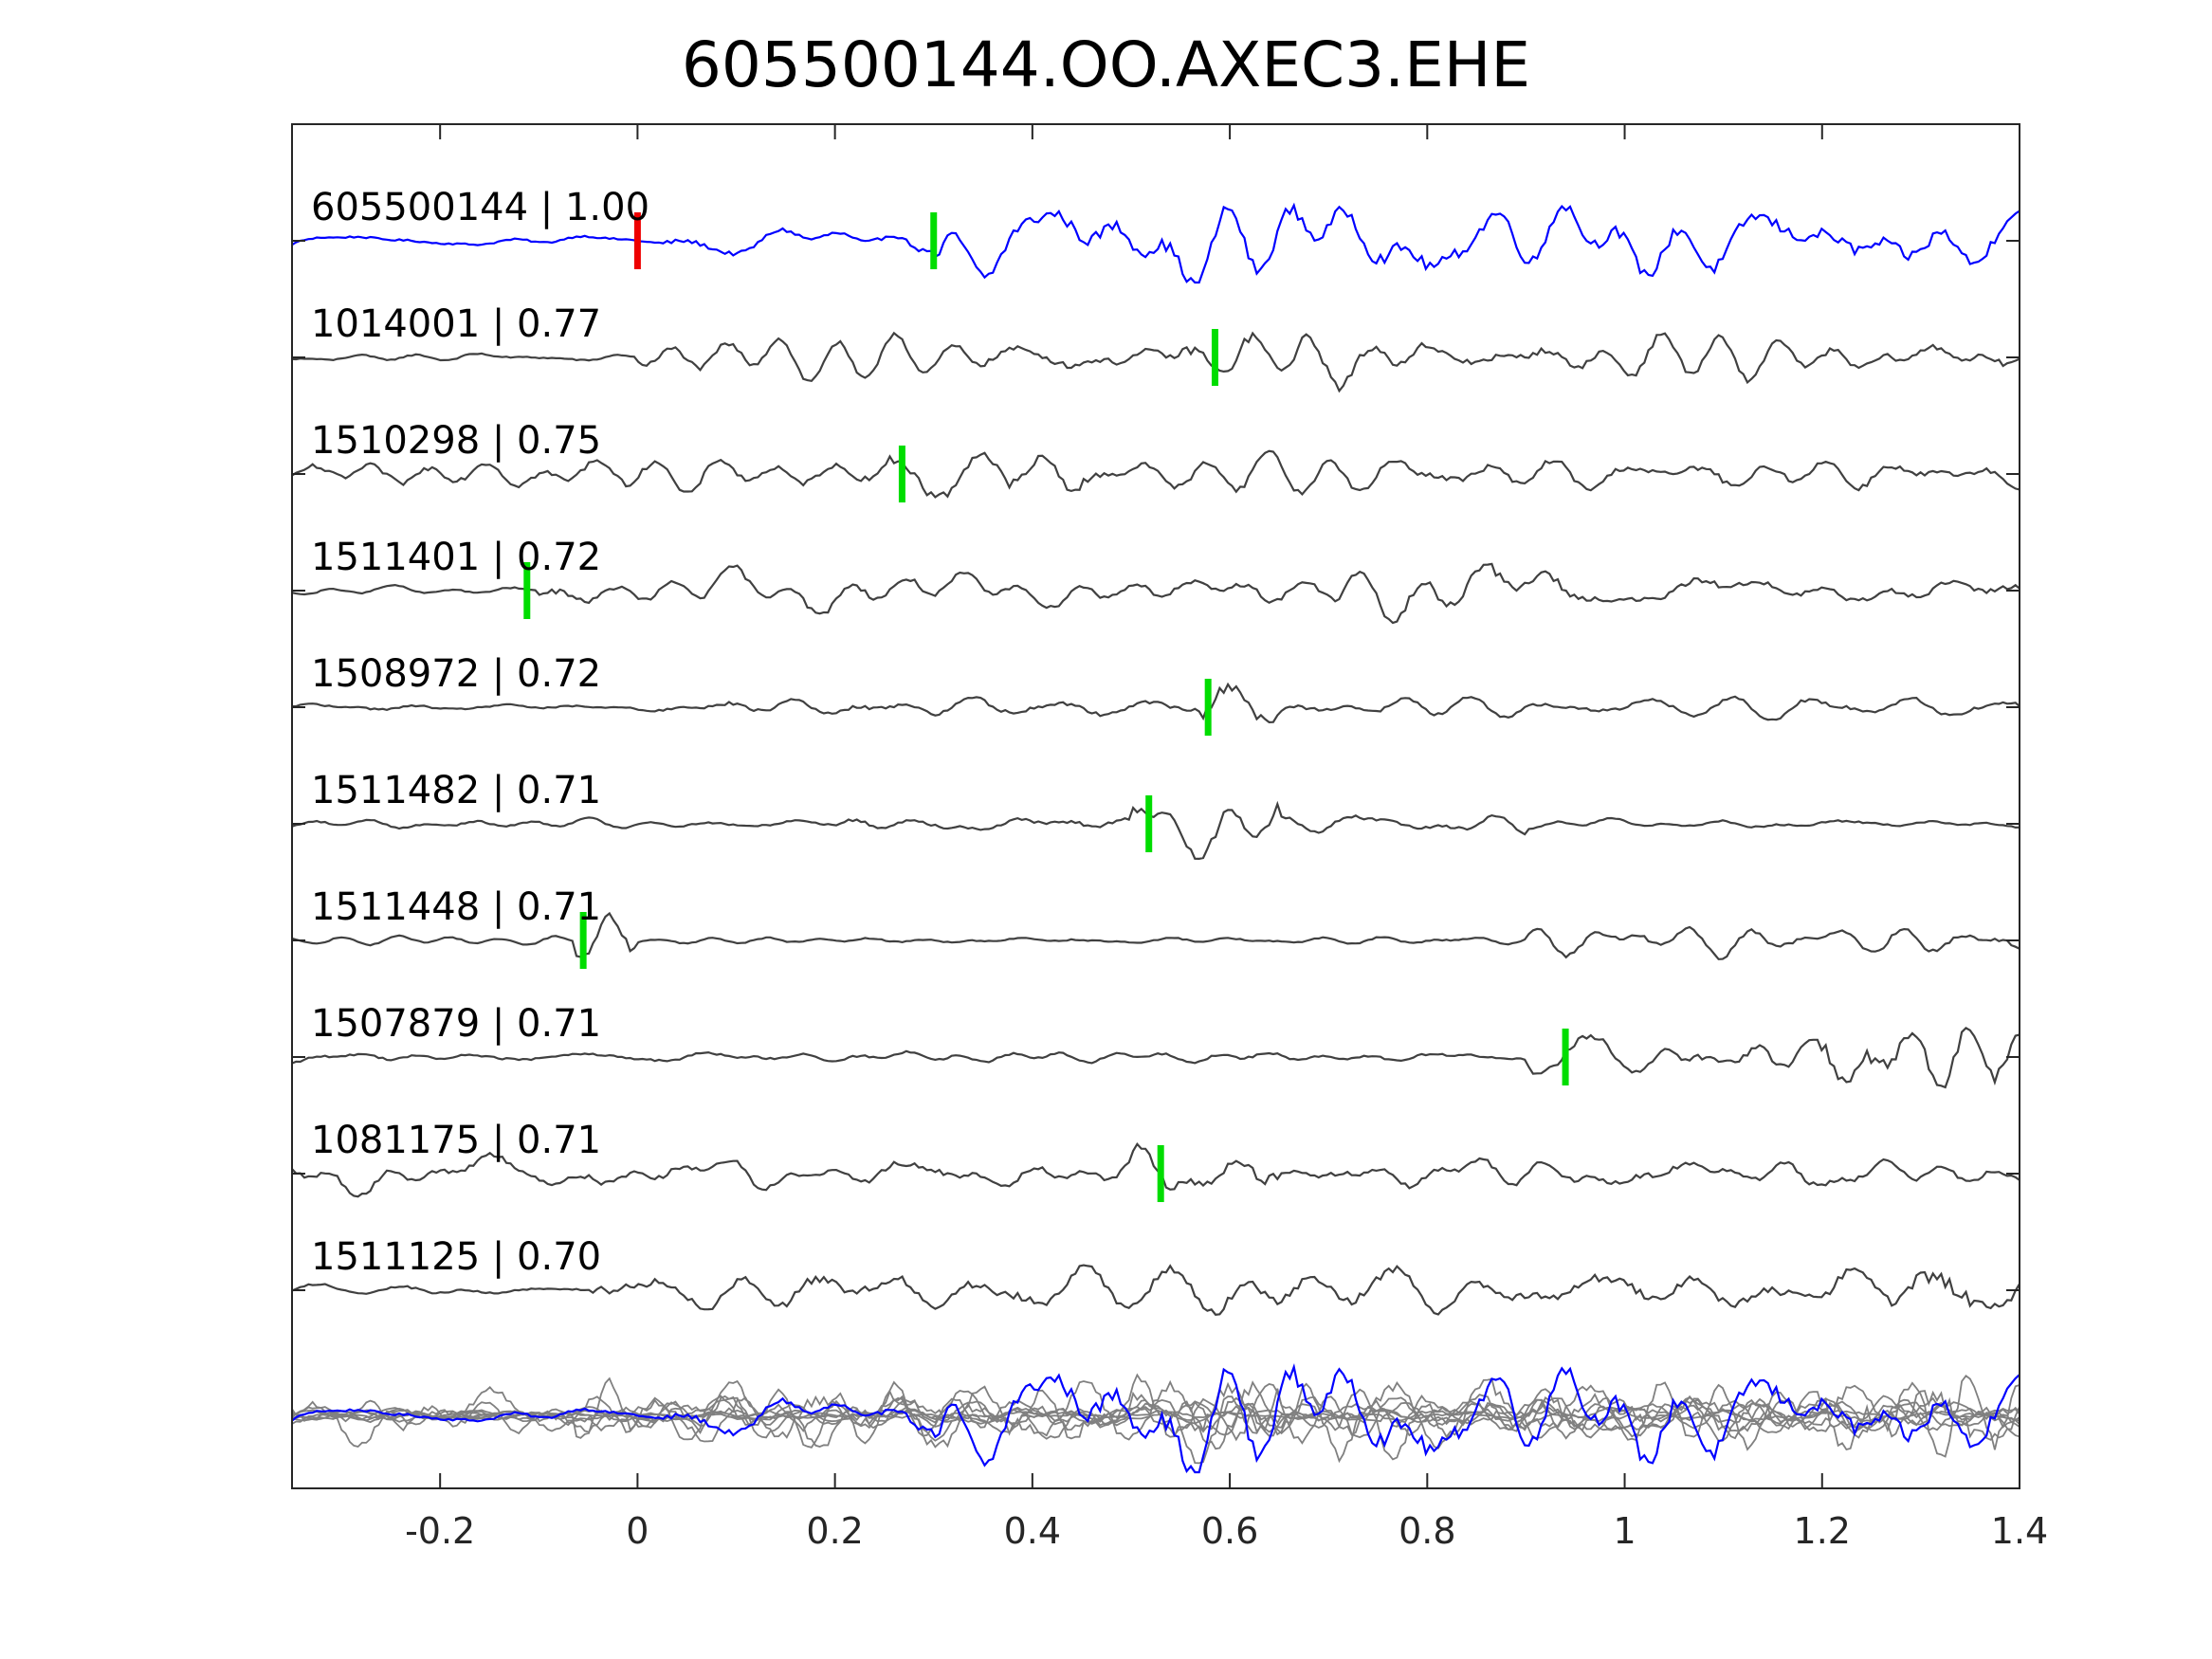 This screenshot has height=1659, width=2212. What do you see at coordinates (1624, 1531) in the screenshot?
I see `x-tick-label: 1` at bounding box center [1624, 1531].